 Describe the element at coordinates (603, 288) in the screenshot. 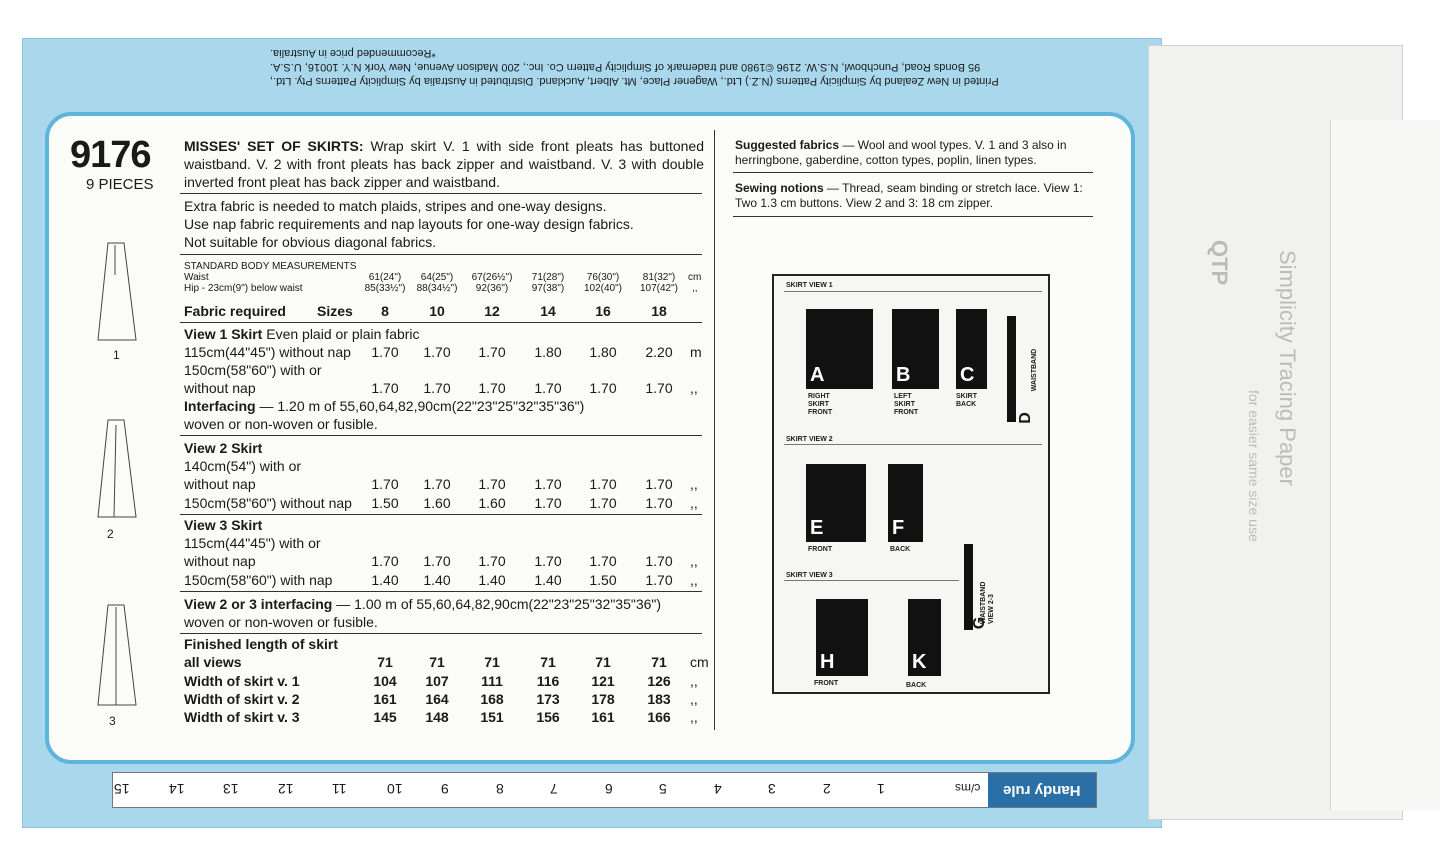

I see `hip-value: 102(40")` at that location.